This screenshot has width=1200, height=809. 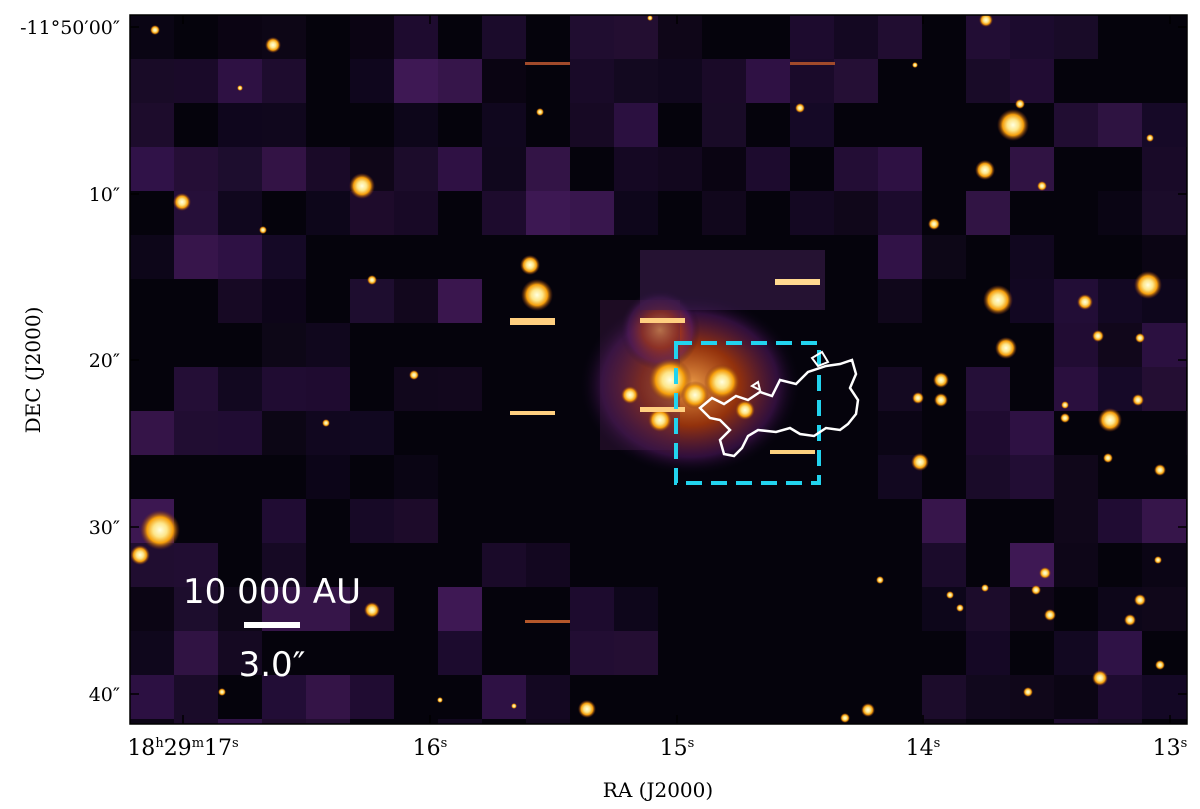 What do you see at coordinates (272, 625) in the screenshot?
I see `scalebar-line` at bounding box center [272, 625].